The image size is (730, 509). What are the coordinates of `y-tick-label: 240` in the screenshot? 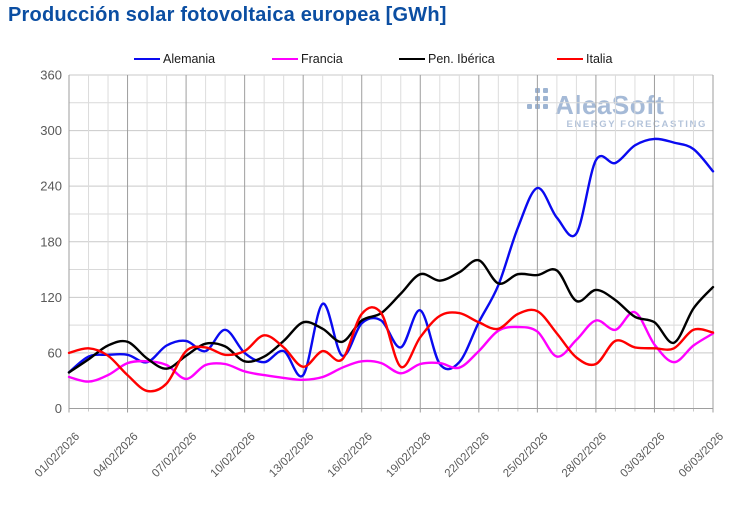 It's located at (51, 186).